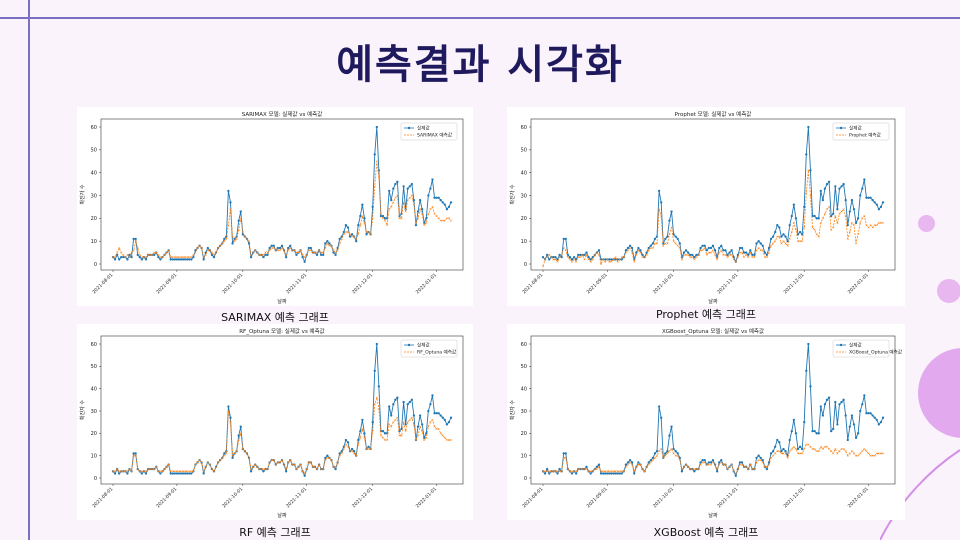 Image resolution: width=960 pixels, height=540 pixels. I want to click on y-tick-label: 20, so click(94, 434).